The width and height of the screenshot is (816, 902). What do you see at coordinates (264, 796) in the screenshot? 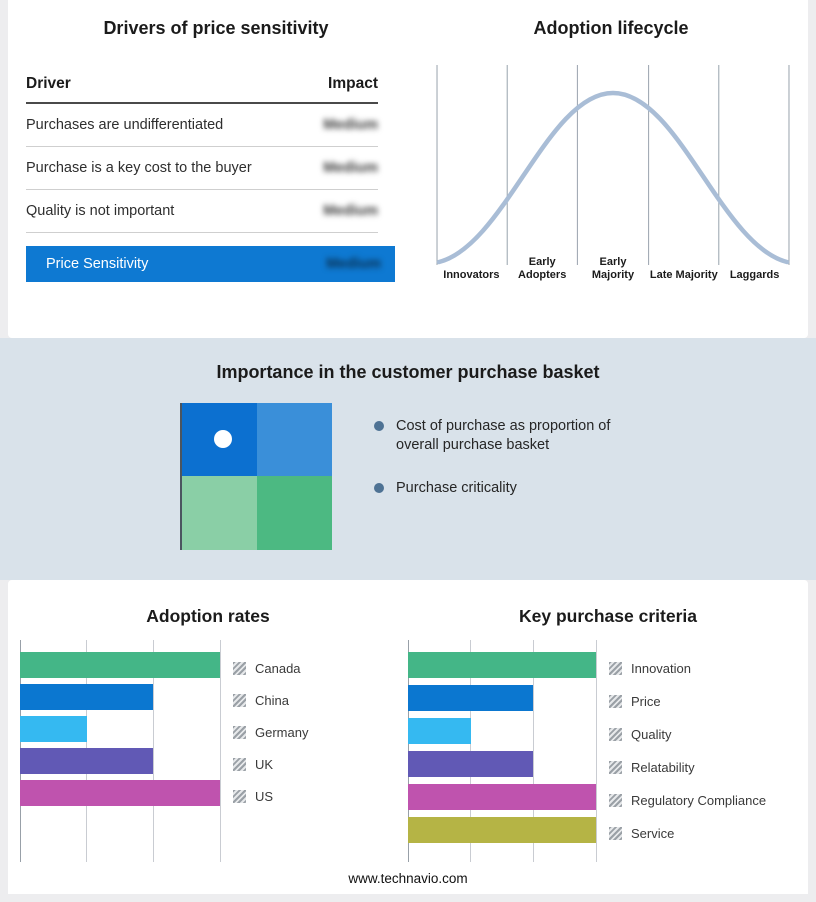
I see `legend-label: US` at bounding box center [264, 796].